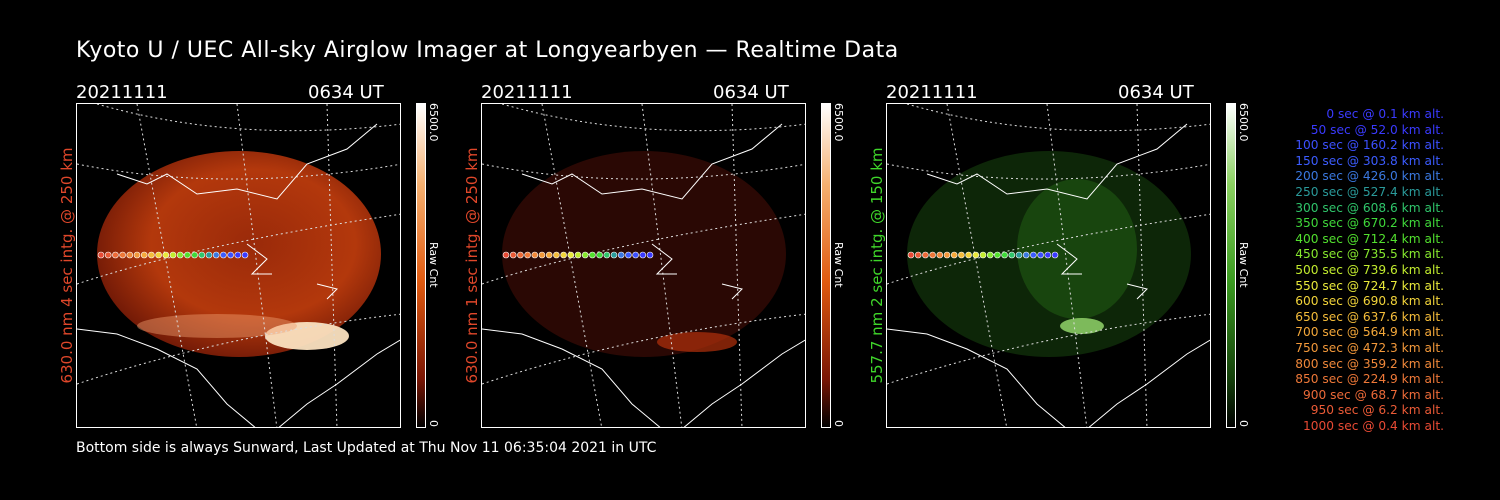 The height and width of the screenshot is (500, 1500). Describe the element at coordinates (1369, 145) in the screenshot. I see `legend-item: 100 sec @ 160.2 km alt.` at that location.